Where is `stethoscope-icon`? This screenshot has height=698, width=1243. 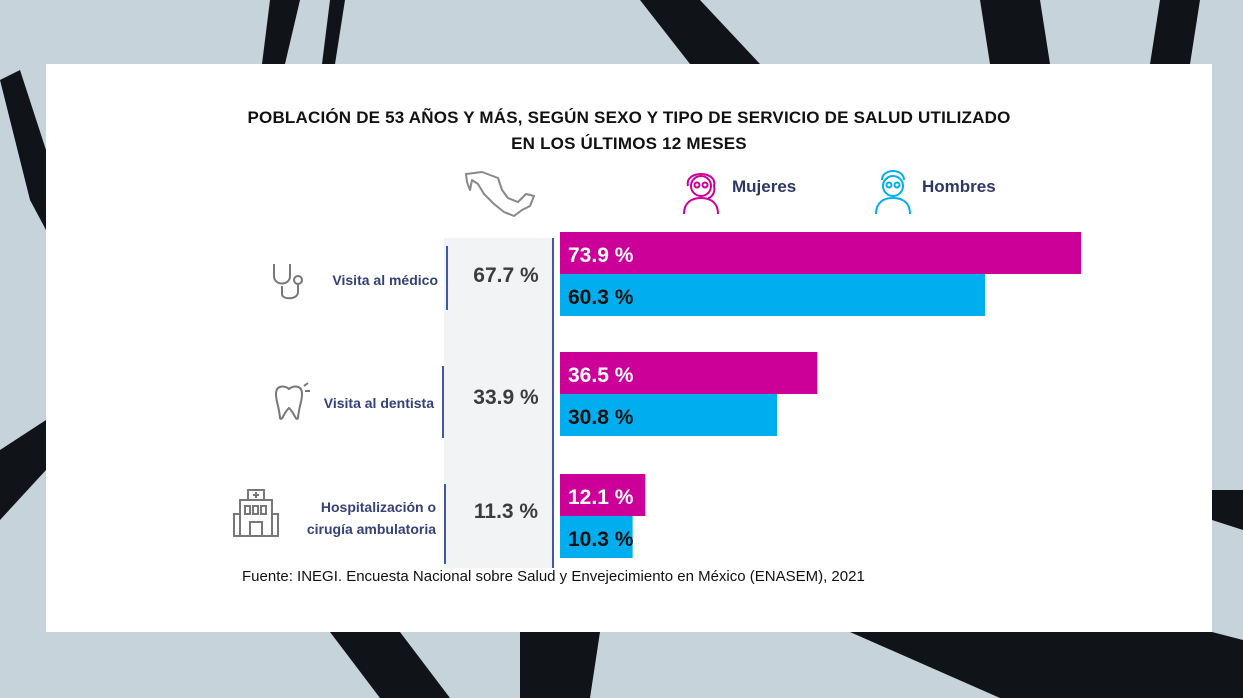 stethoscope-icon is located at coordinates (288, 282).